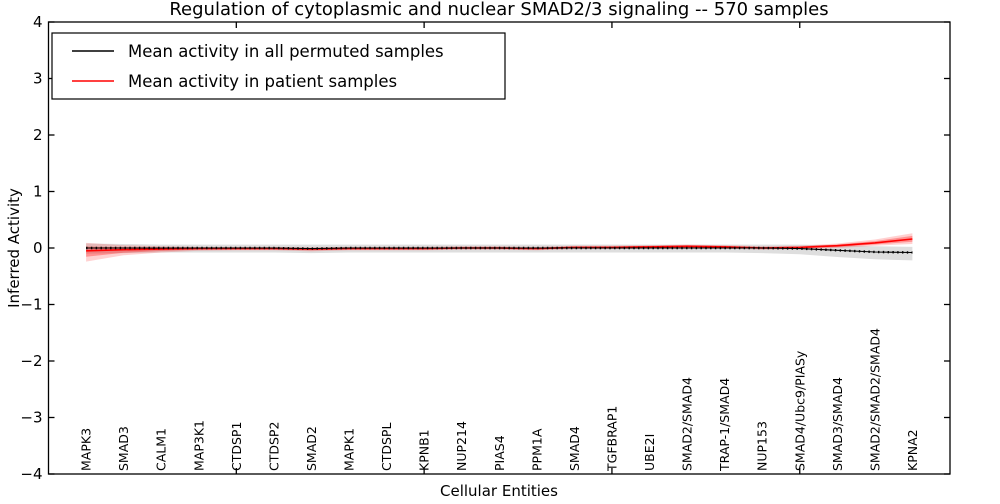 This screenshot has width=1000, height=504. What do you see at coordinates (31, 361) in the screenshot?
I see `y-tick-label: −2` at bounding box center [31, 361].